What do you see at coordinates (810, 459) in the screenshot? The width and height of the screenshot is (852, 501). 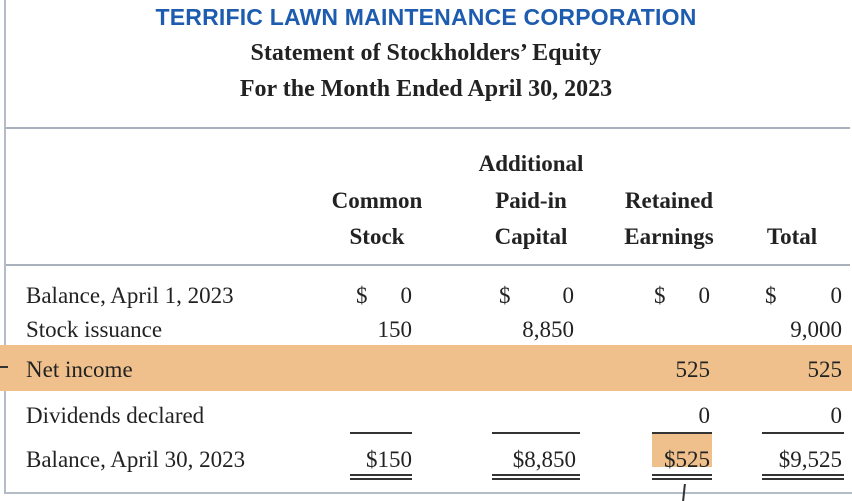 I see `cell-ending-total: $9,525` at bounding box center [810, 459].